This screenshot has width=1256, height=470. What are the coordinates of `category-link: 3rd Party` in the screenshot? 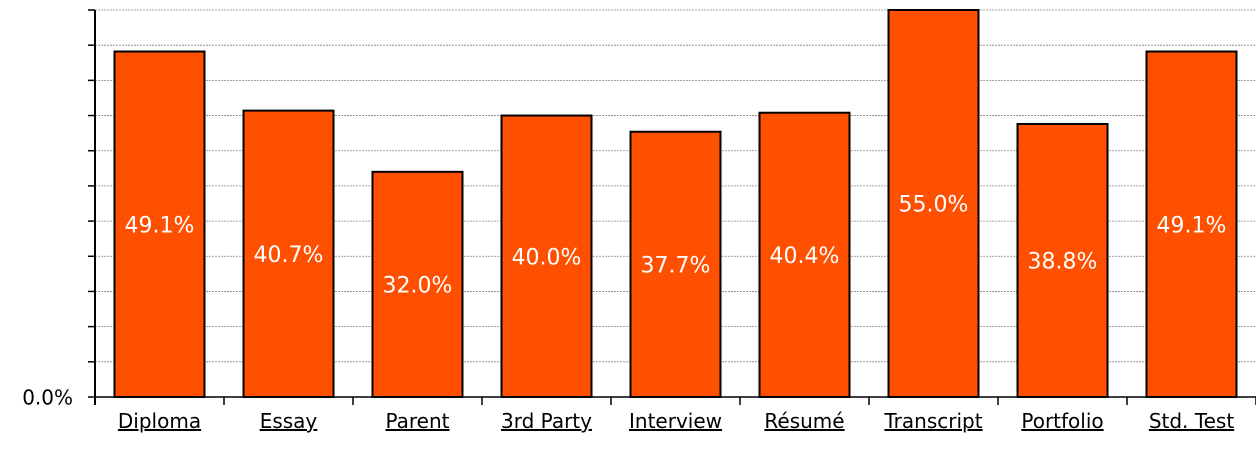 It's located at (546, 421).